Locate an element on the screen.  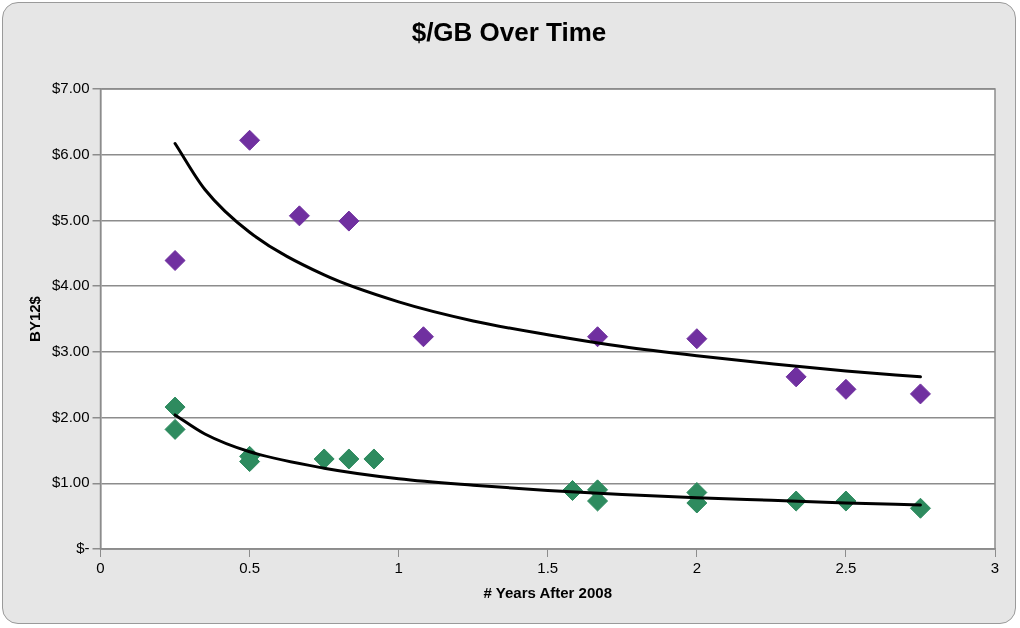
chart-title: $/GB Over Time is located at coordinates (509, 32).